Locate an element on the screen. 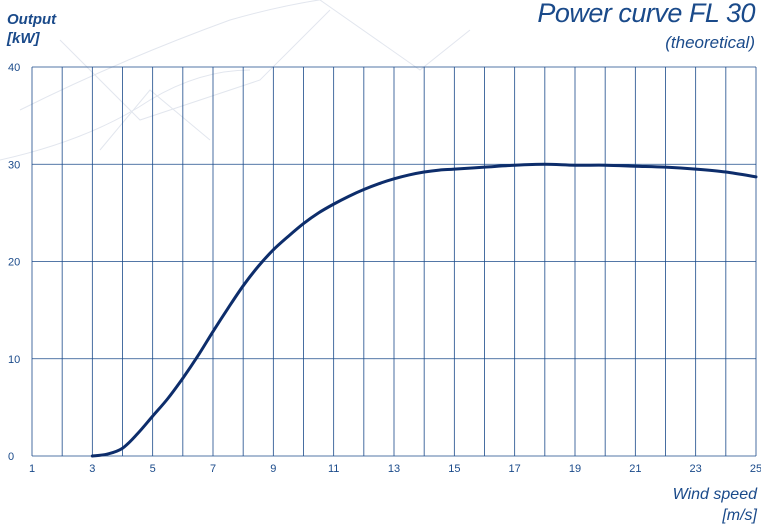  x-tick-label: 15 is located at coordinates (454, 469).